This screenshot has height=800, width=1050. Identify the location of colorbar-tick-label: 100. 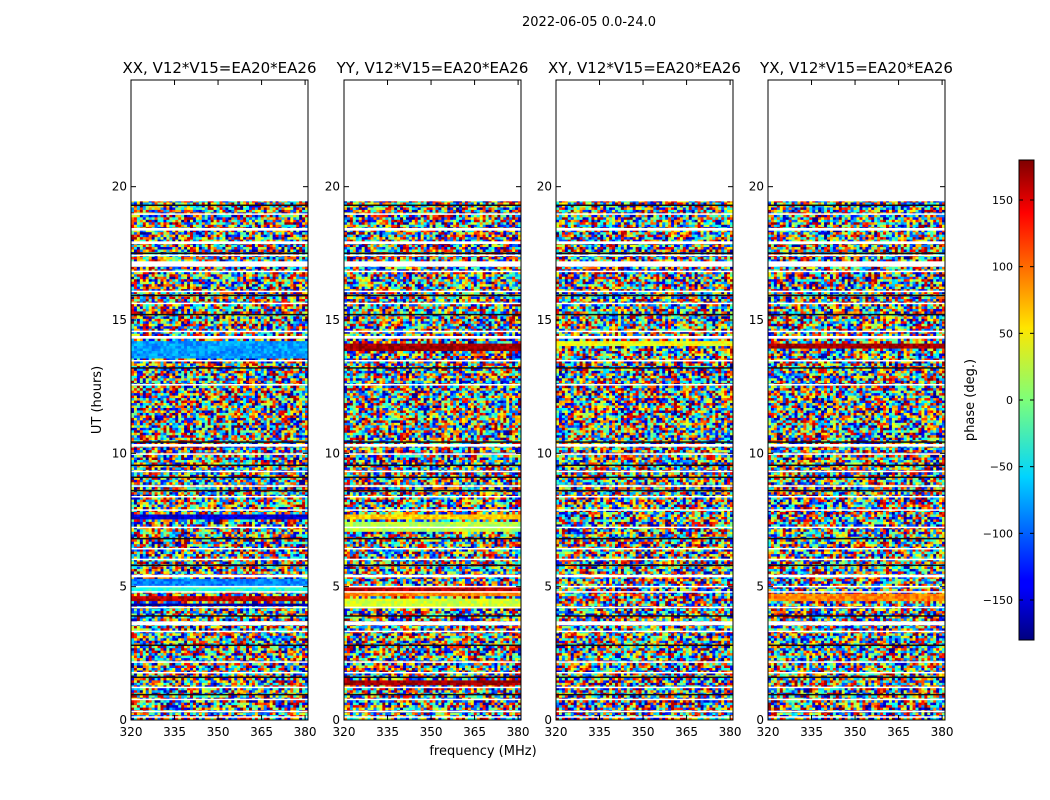
(1002, 267).